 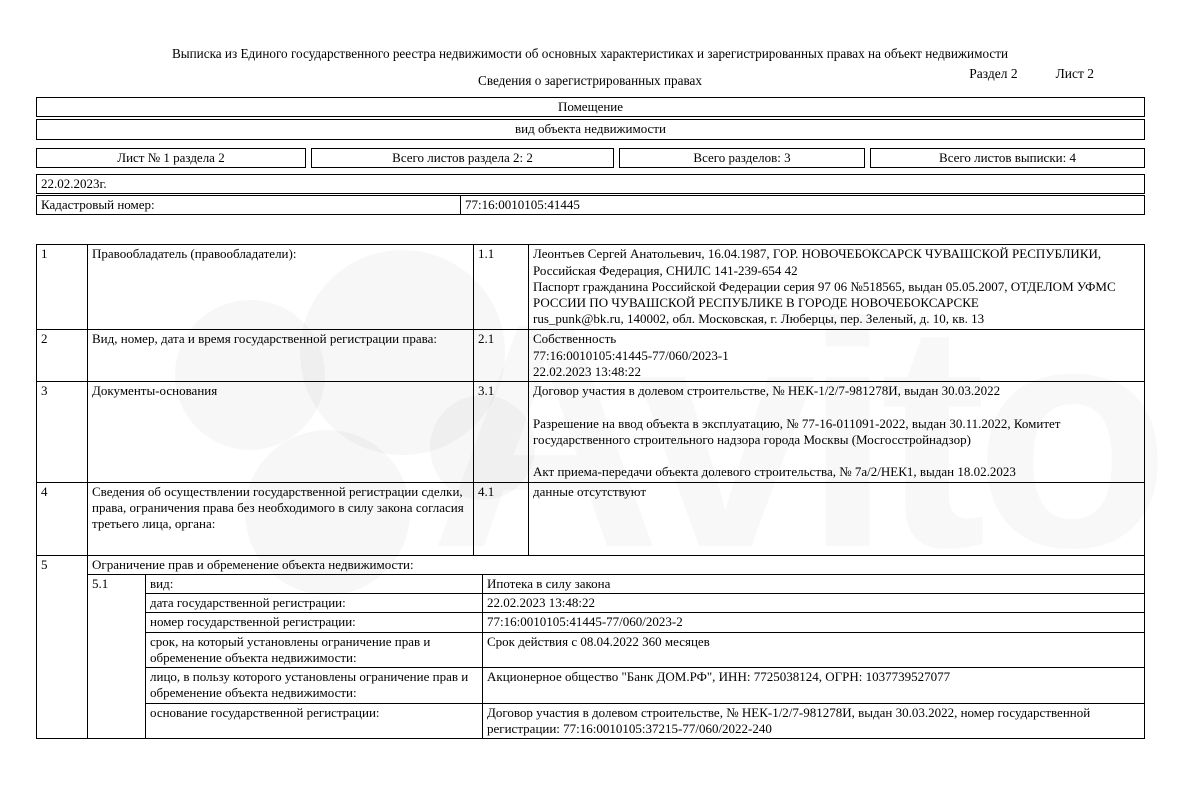 What do you see at coordinates (813, 649) in the screenshot?
I see `row-value: Срок действия с 08.04.2022 360 месяцев` at bounding box center [813, 649].